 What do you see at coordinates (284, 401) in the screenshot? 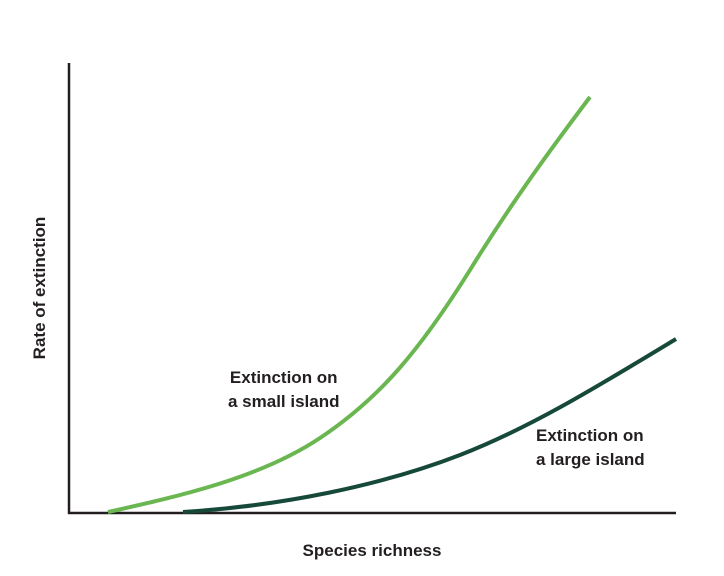
I see `small-island-annotation-line2: a small island` at bounding box center [284, 401].